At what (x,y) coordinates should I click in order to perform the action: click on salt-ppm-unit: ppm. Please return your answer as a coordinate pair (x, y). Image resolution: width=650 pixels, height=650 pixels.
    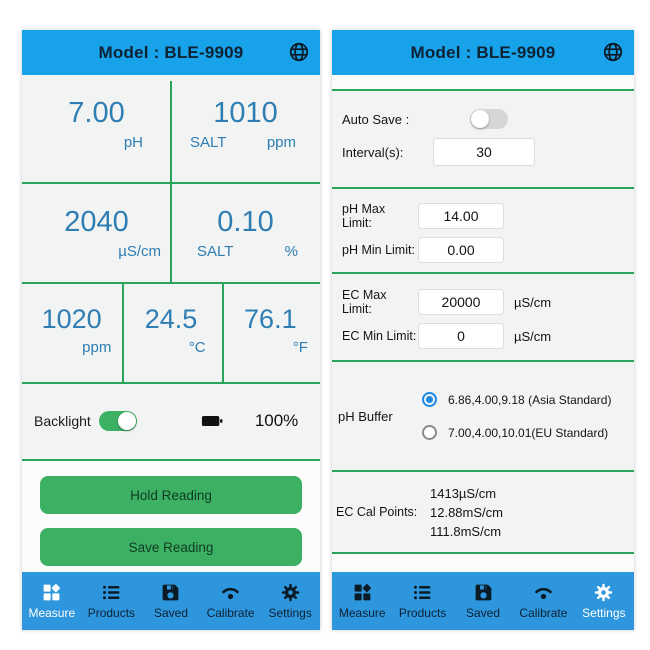
    Looking at the image, I should click on (281, 142).